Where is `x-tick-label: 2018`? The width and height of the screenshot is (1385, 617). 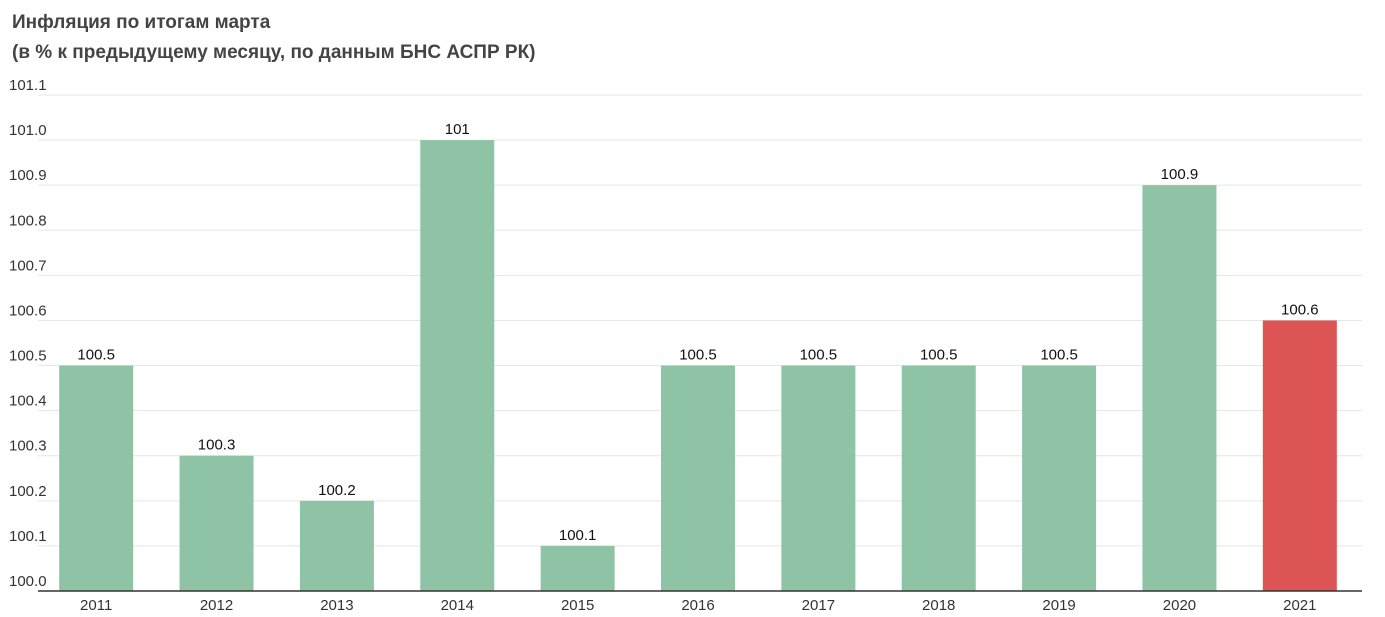 x-tick-label: 2018 is located at coordinates (938, 605).